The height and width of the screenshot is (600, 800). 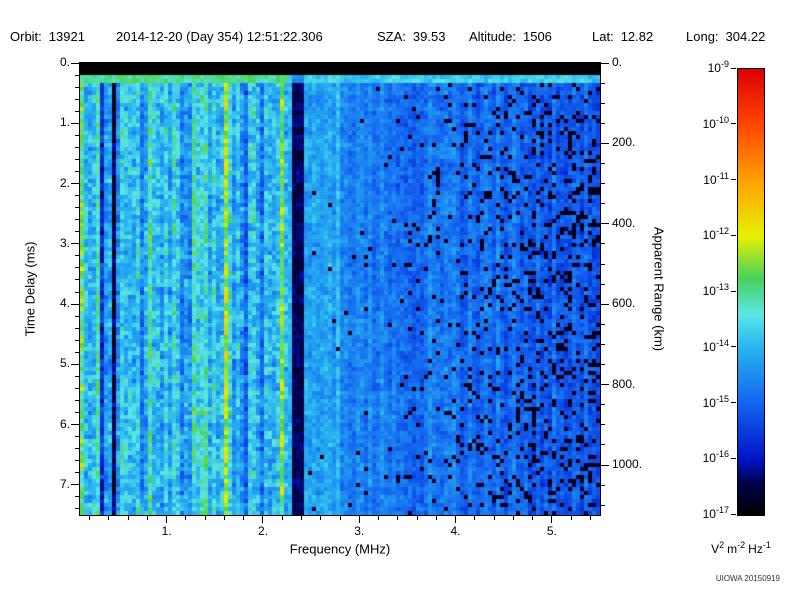 I want to click on unit-base: V, so click(x=715, y=549).